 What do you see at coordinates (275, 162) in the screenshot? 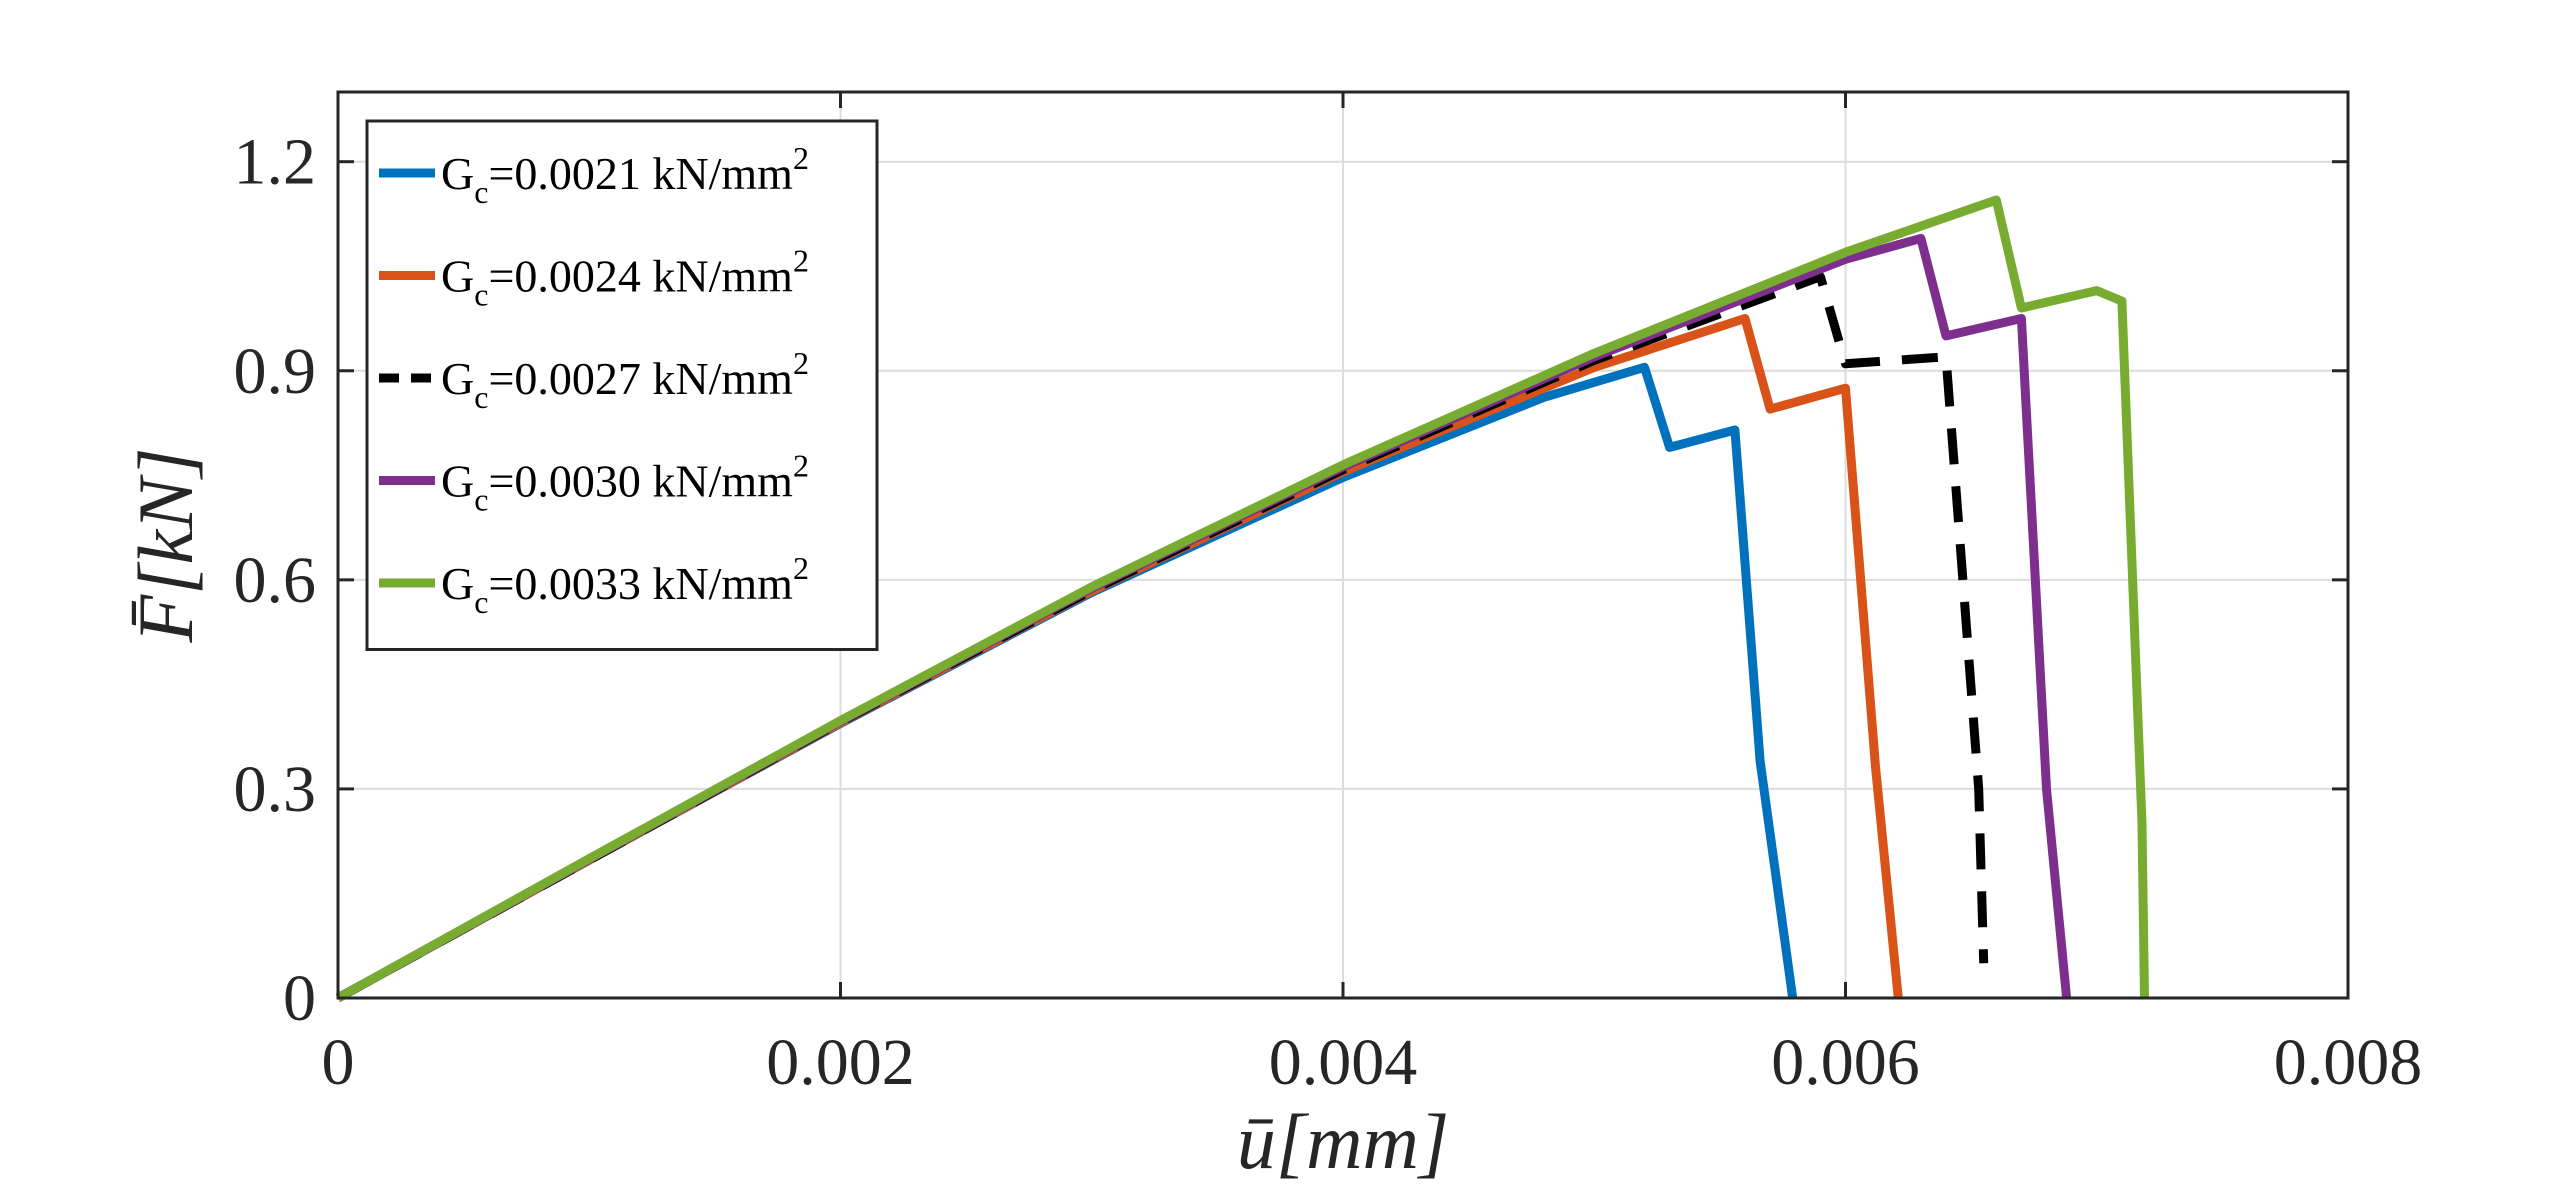
I see `y-tick-label: 1.2` at bounding box center [275, 162].